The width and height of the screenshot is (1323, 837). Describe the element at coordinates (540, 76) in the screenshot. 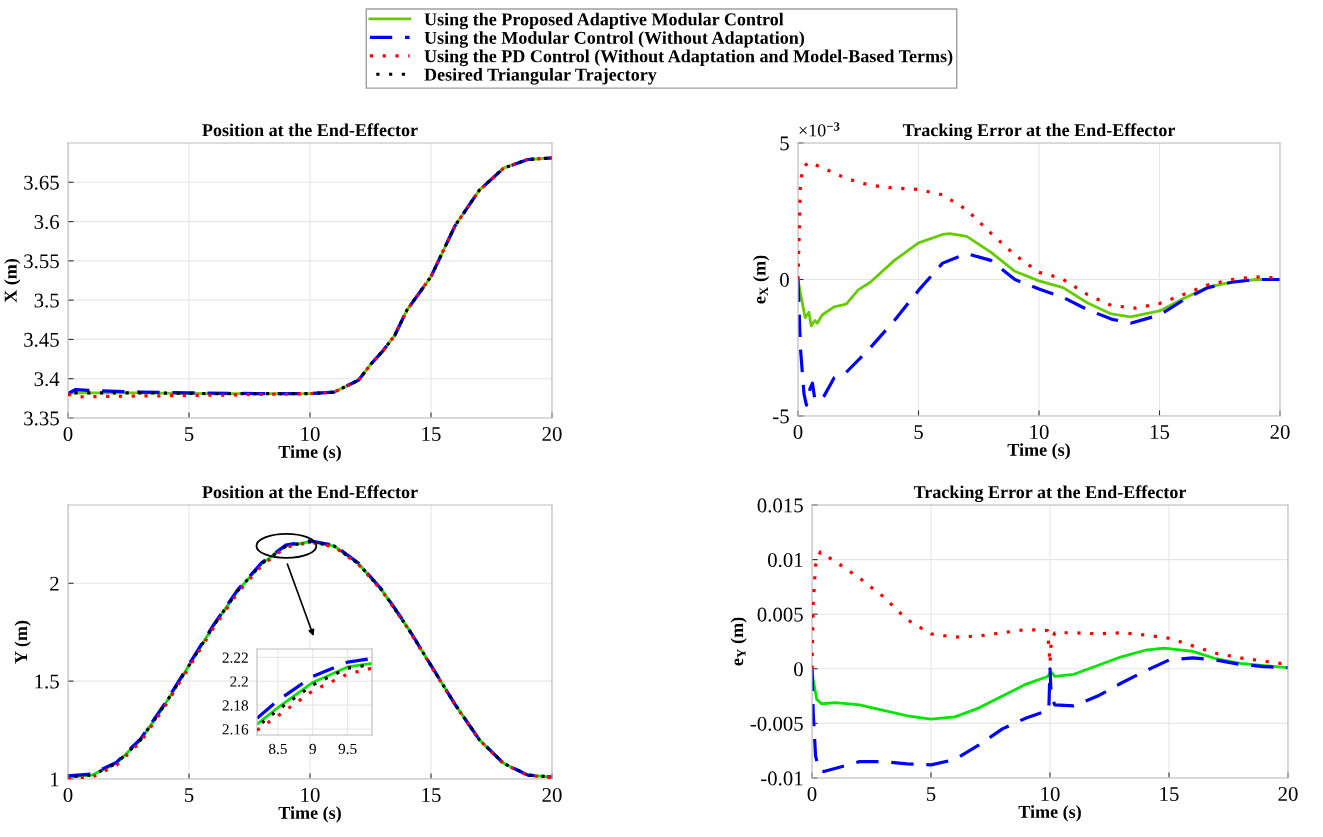

I see `legend-label: Desired Triangular Trajectory` at that location.